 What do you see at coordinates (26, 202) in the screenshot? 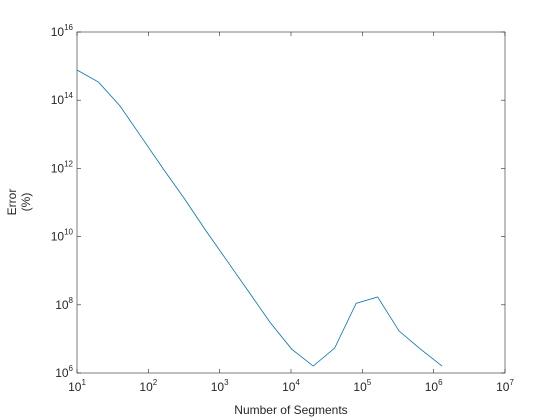
I see `y-axis-label: (%)` at bounding box center [26, 202].